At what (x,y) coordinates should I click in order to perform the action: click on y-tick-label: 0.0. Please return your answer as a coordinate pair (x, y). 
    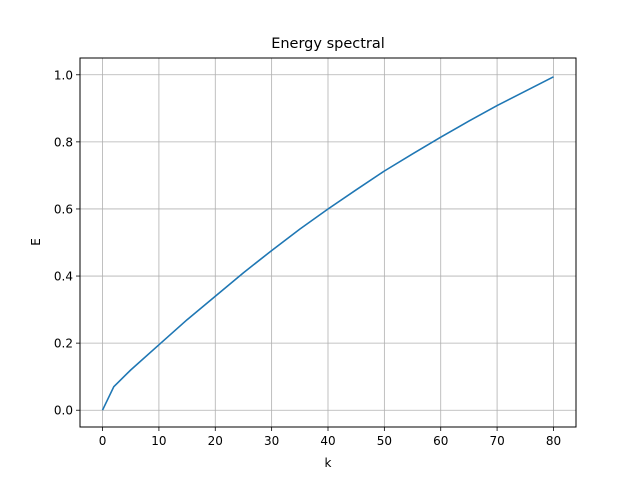
    Looking at the image, I should click on (63, 411).